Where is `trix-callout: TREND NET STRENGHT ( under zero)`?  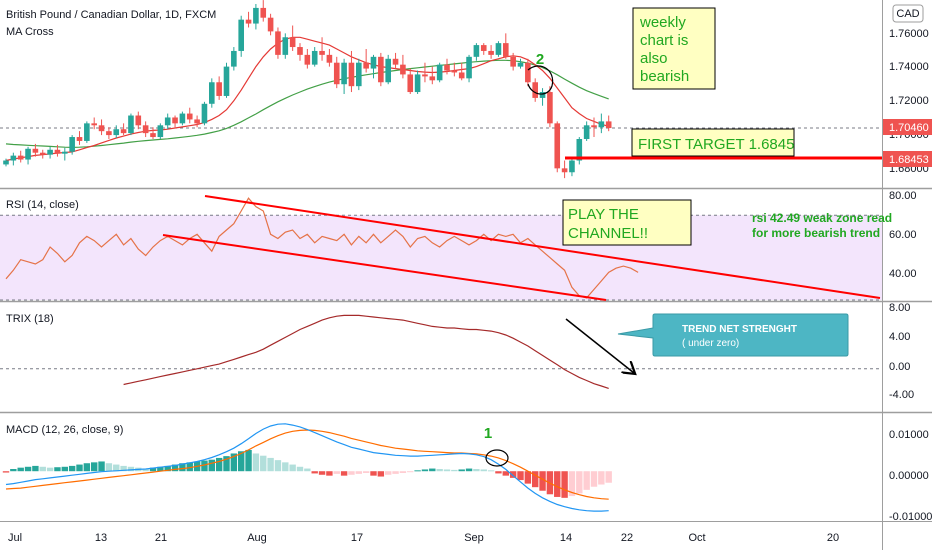 trix-callout: TREND NET STRENGHT ( under zero) is located at coordinates (733, 335).